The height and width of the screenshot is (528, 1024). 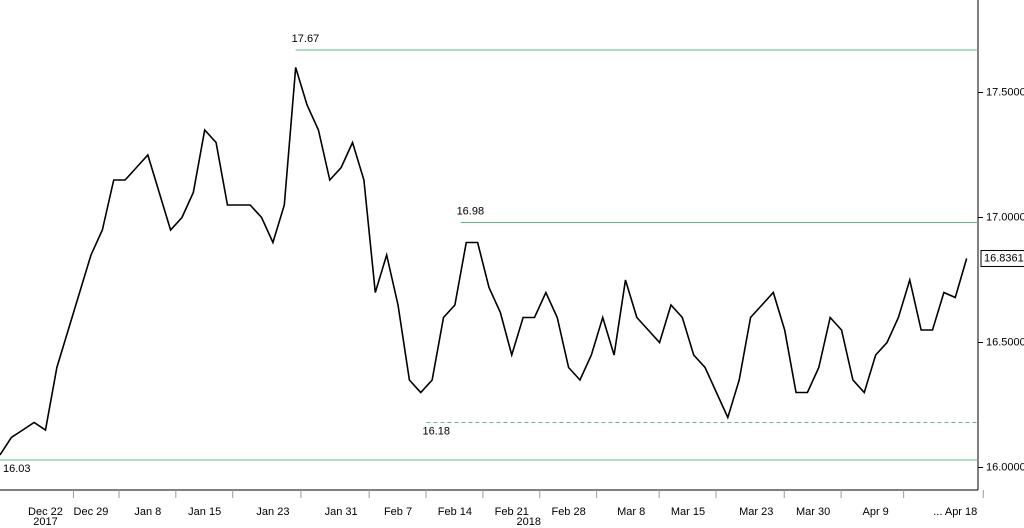 What do you see at coordinates (45, 512) in the screenshot?
I see `x-tick-label: Dec 22` at bounding box center [45, 512].